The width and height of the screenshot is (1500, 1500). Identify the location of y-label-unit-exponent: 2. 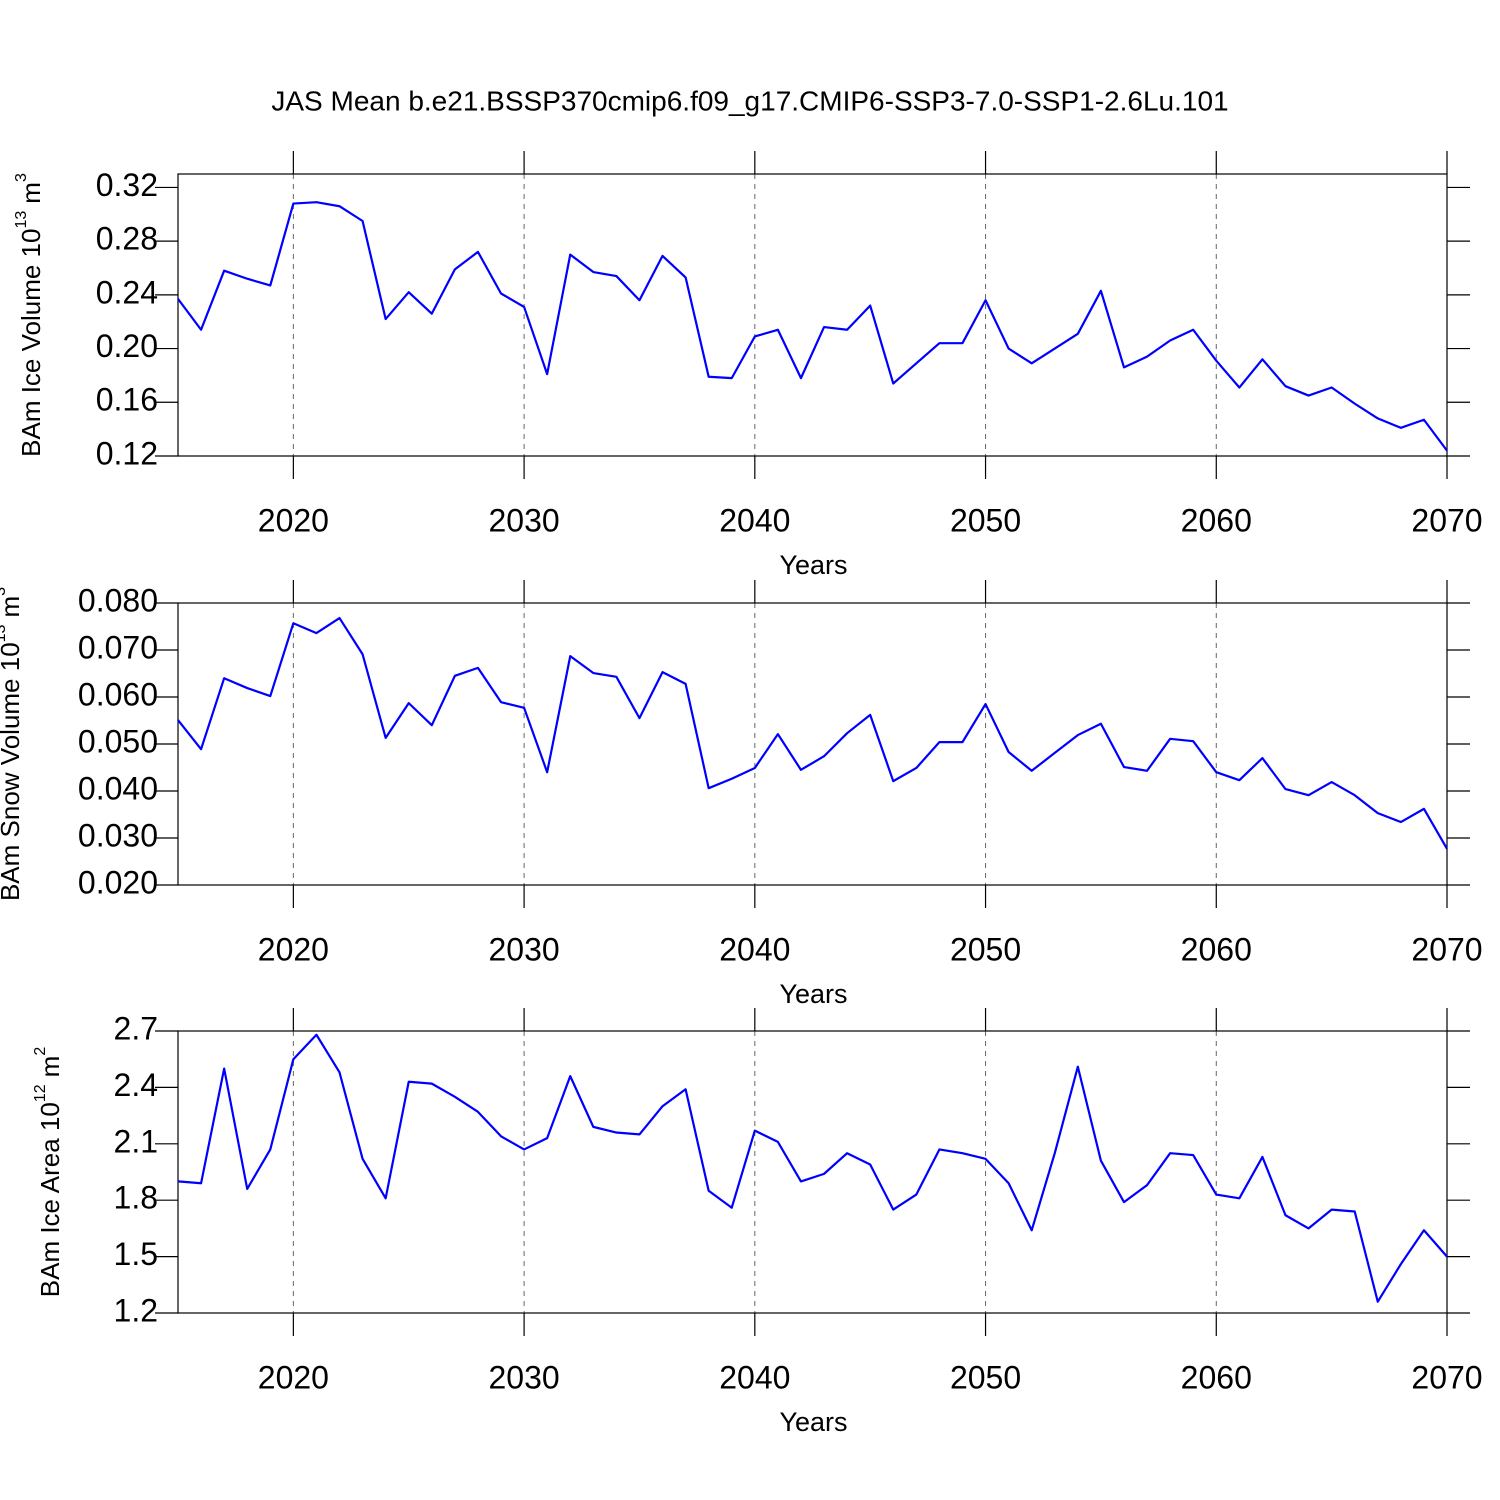
(40, 1051).